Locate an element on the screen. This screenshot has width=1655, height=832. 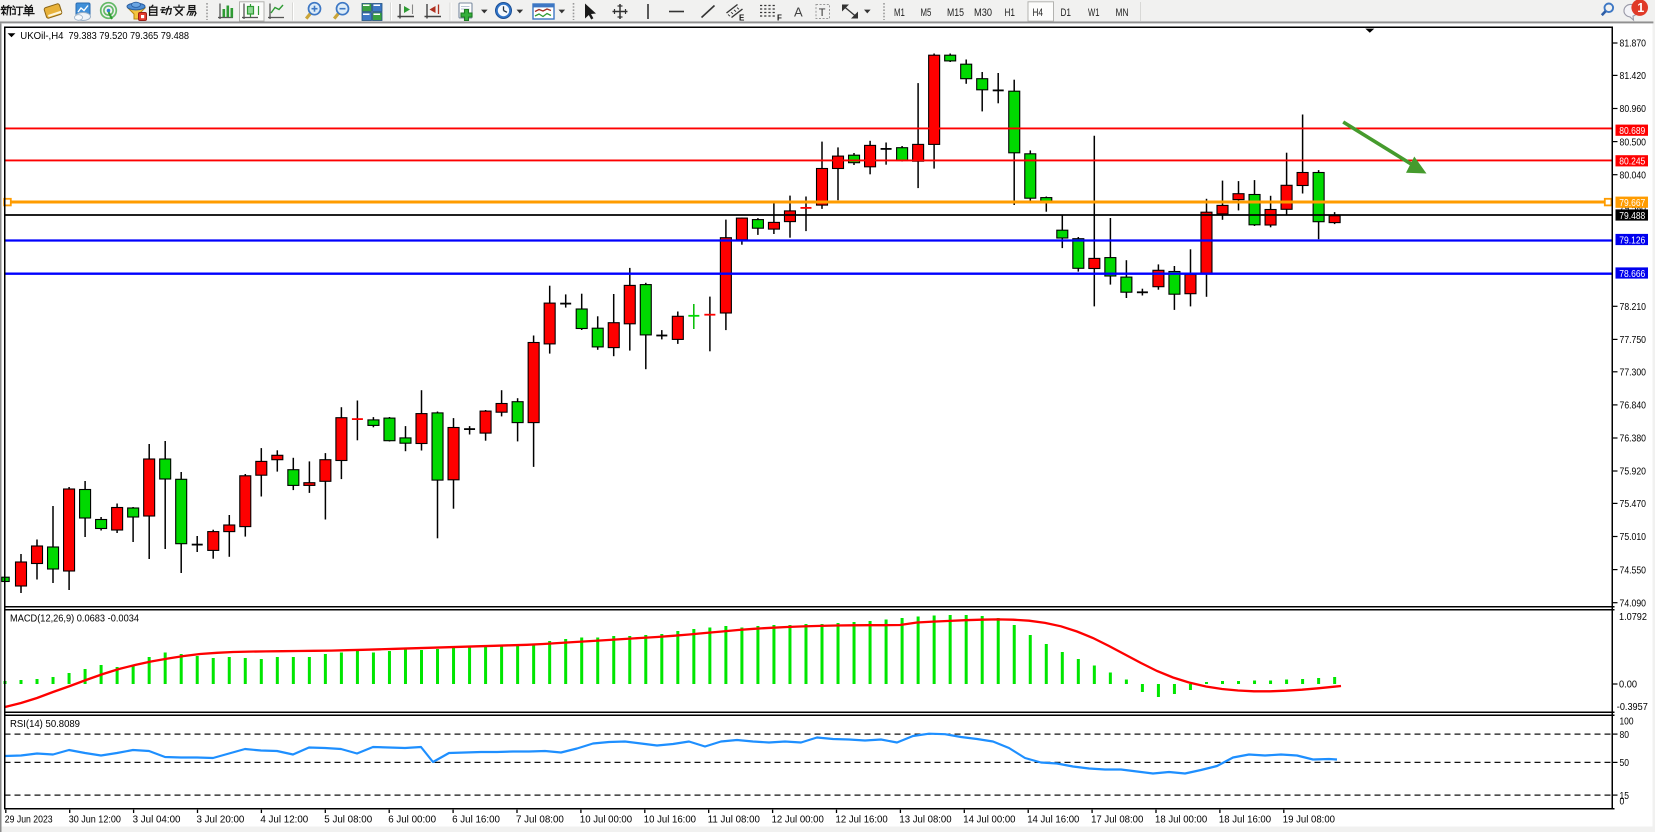
svg-text: 75.920 is located at coordinates (1633, 472).